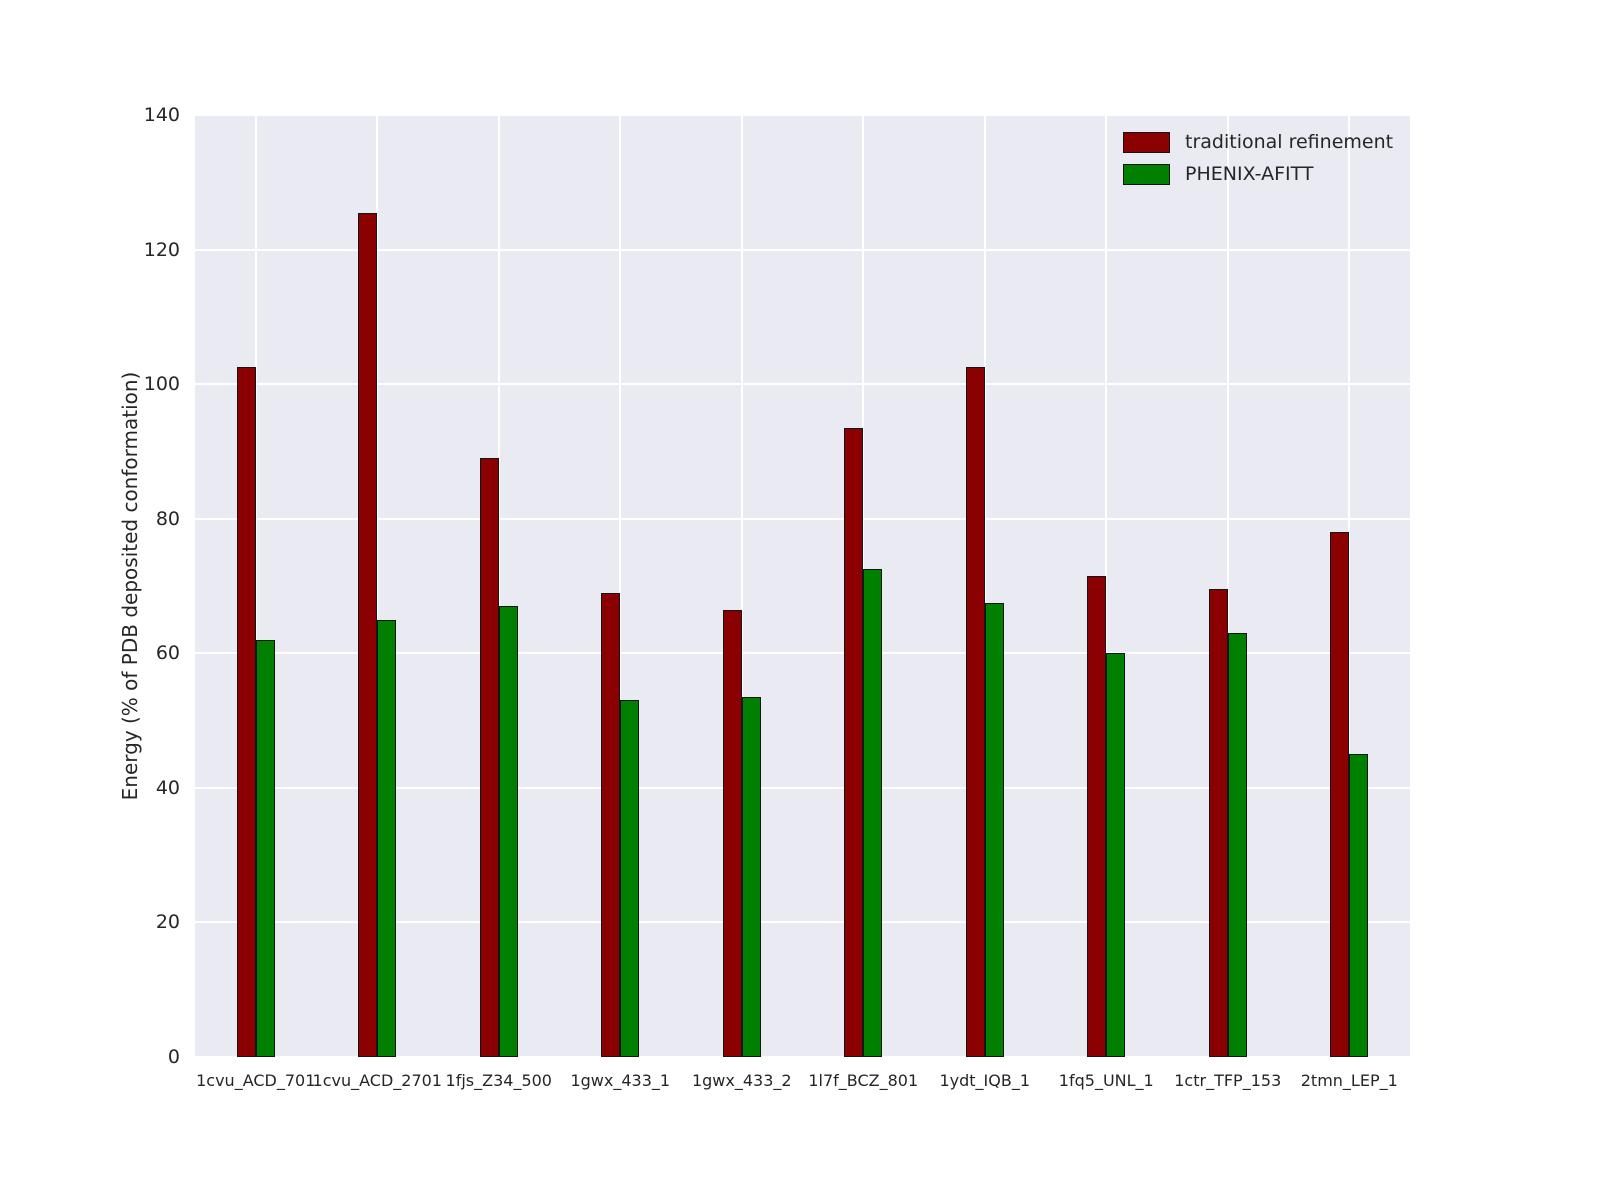  I want to click on x-tick-label: 1gwx_433_2, so click(741, 1080).